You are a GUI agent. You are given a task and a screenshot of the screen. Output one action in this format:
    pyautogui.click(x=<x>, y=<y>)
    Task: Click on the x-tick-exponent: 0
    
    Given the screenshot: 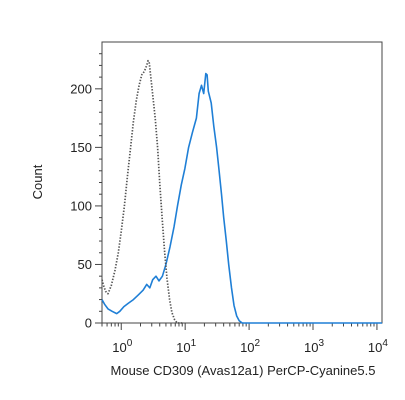 What is the action you would take?
    pyautogui.click(x=130, y=343)
    